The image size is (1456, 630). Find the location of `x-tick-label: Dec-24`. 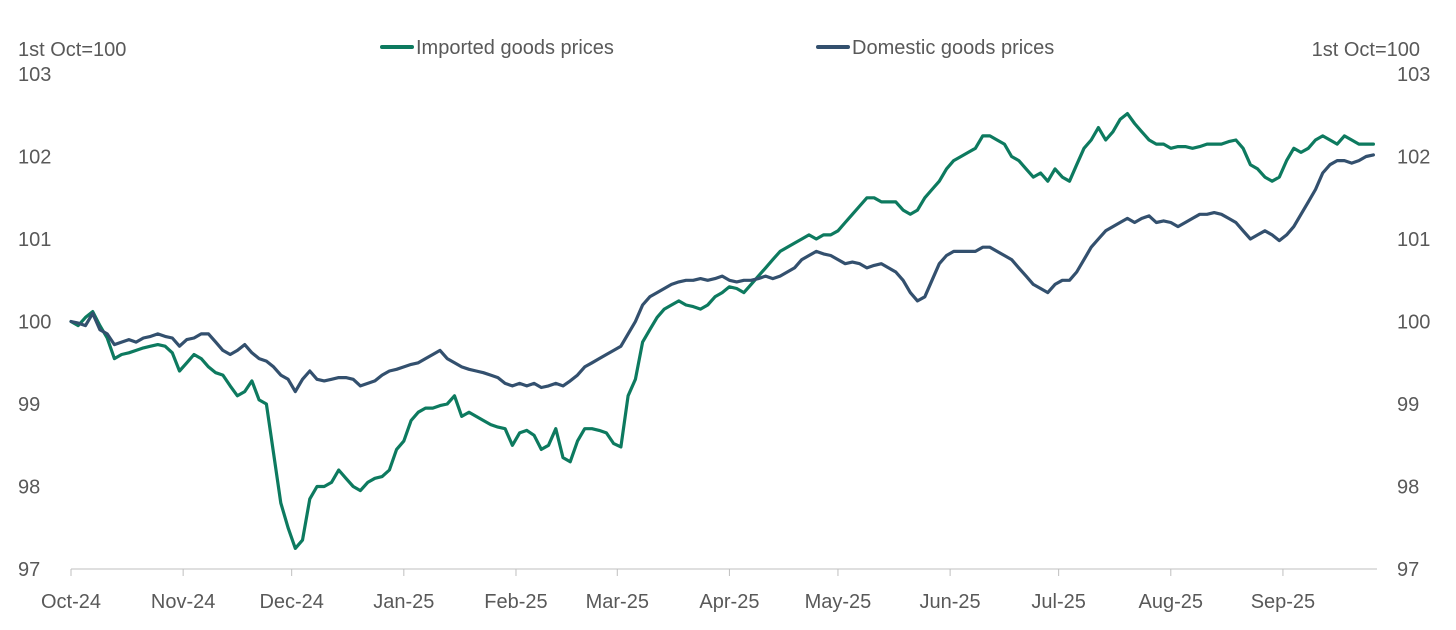

x-tick-label: Dec-24 is located at coordinates (291, 602).